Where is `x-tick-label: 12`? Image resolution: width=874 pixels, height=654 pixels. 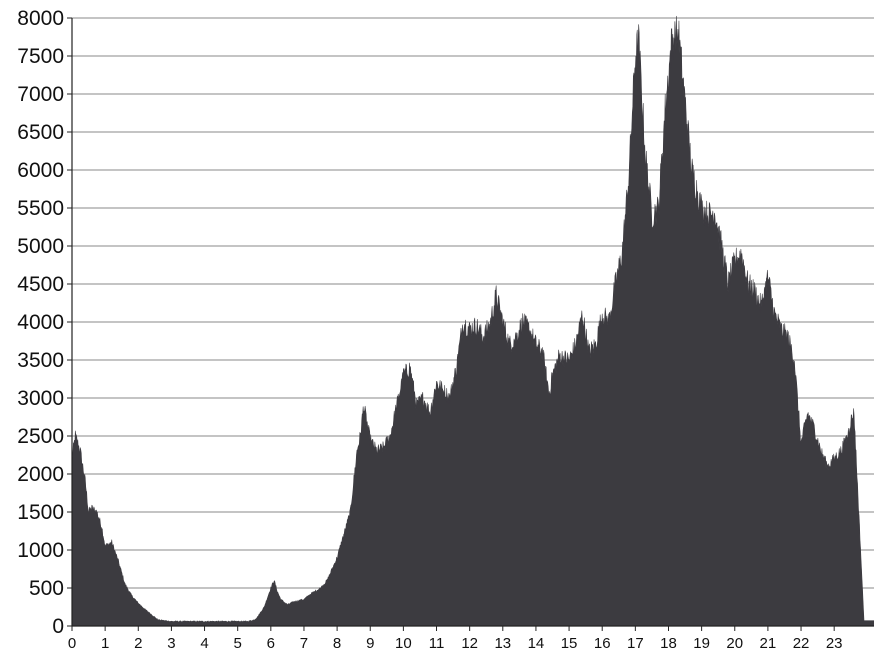
x-tick-label: 12 is located at coordinates (469, 643).